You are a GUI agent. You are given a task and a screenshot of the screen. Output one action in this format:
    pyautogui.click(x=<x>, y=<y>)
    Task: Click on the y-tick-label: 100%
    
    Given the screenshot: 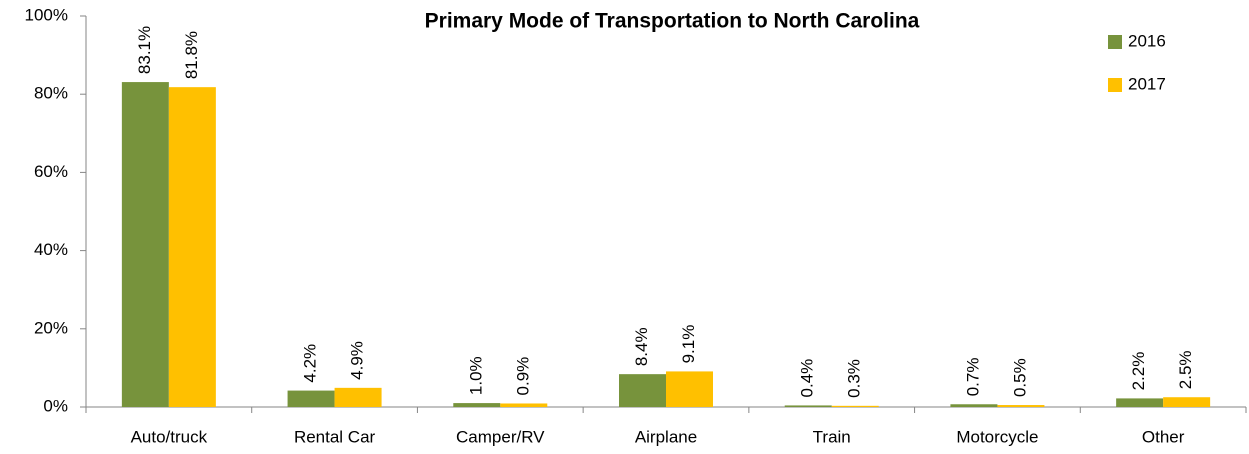 What is the action you would take?
    pyautogui.click(x=46, y=14)
    